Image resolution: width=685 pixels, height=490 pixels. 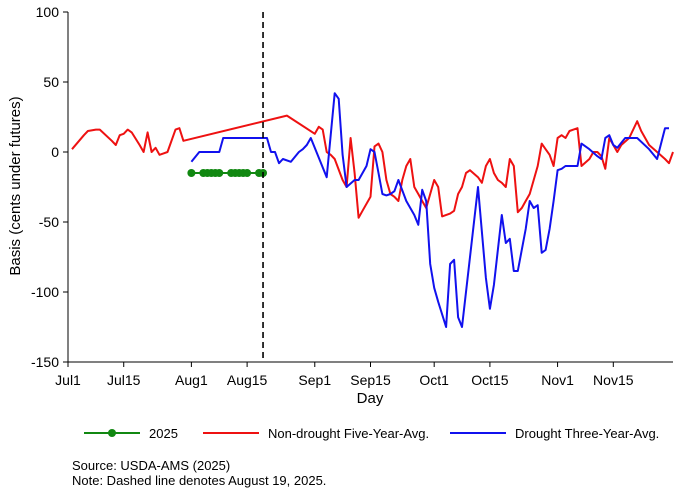 I want to click on legend-label-drought-three-year-avg: Drought Three-Year-Avg., so click(x=587, y=433).